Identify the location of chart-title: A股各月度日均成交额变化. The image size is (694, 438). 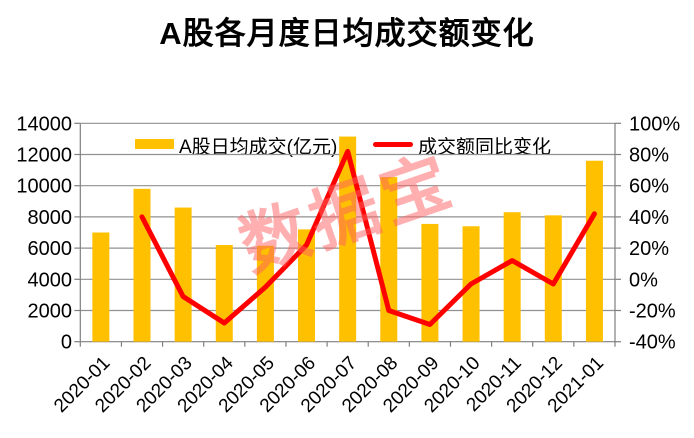
(347, 33).